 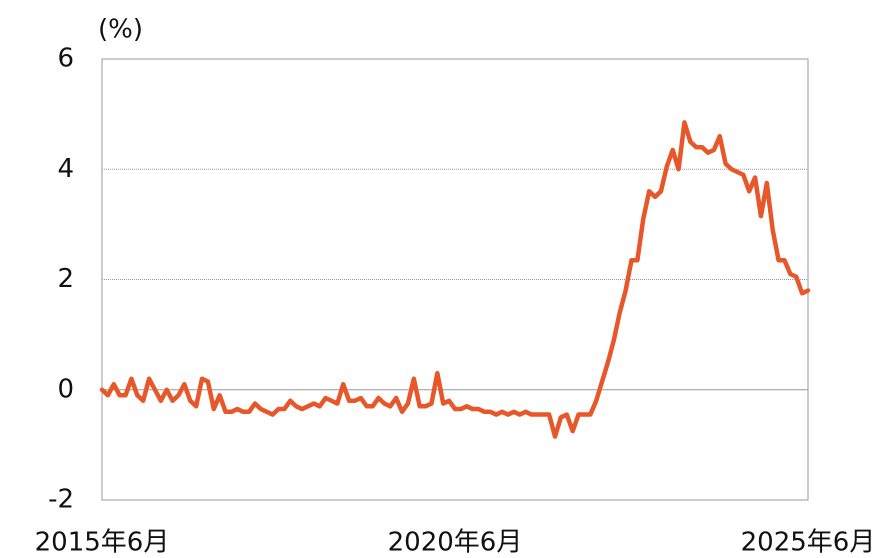 What do you see at coordinates (455, 543) in the screenshot?
I see `x-tick-label: 2020年6月` at bounding box center [455, 543].